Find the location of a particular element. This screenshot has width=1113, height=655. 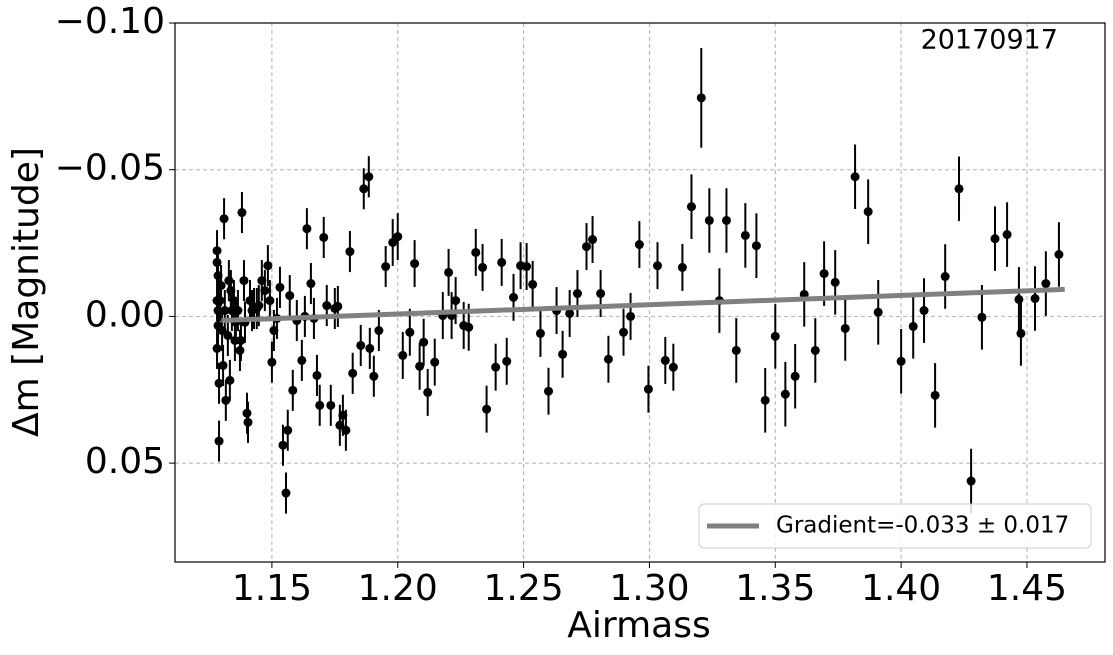

x-tick-label: 1.20 is located at coordinates (398, 588).